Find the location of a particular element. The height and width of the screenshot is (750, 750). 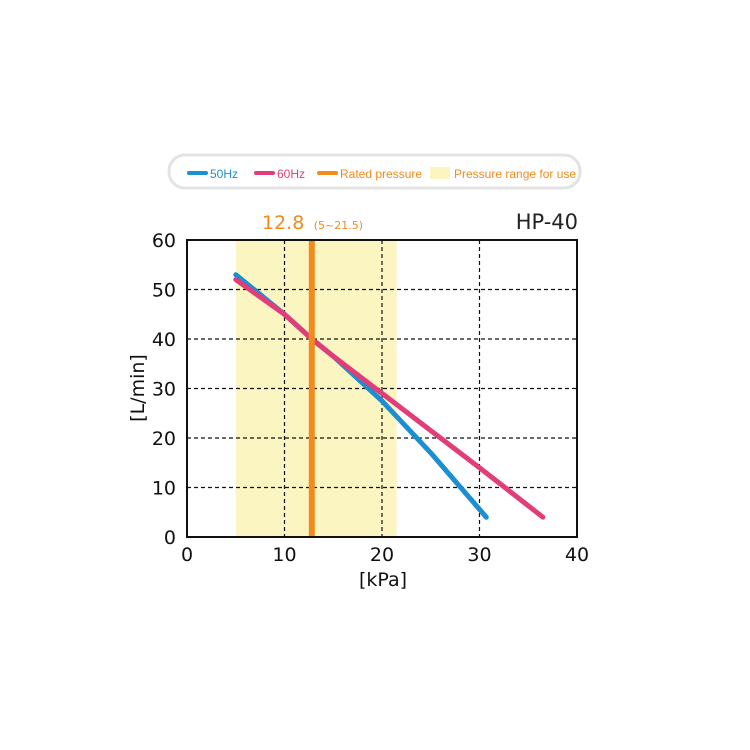

y-tick-label: 0 is located at coordinates (170, 538).